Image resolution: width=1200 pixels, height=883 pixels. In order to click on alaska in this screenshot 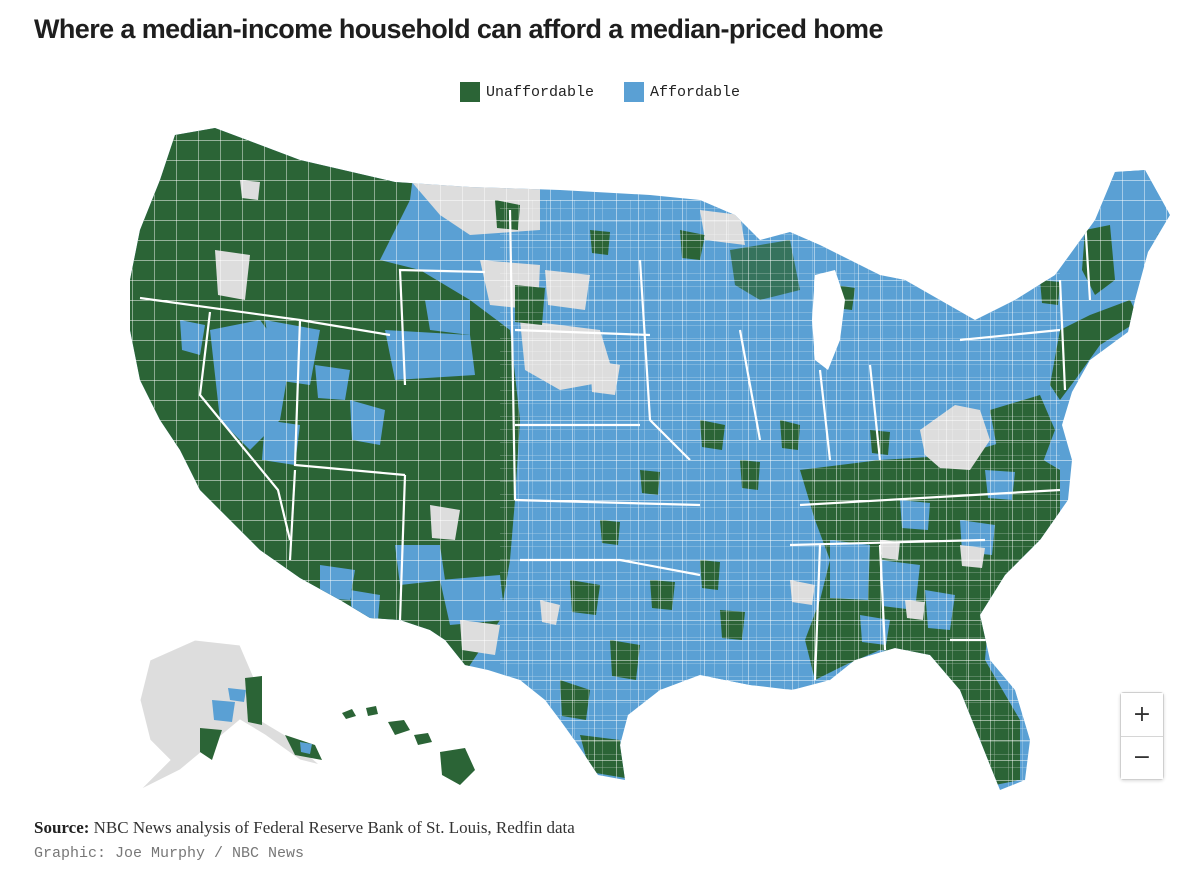, I will do `click(230, 715)`.